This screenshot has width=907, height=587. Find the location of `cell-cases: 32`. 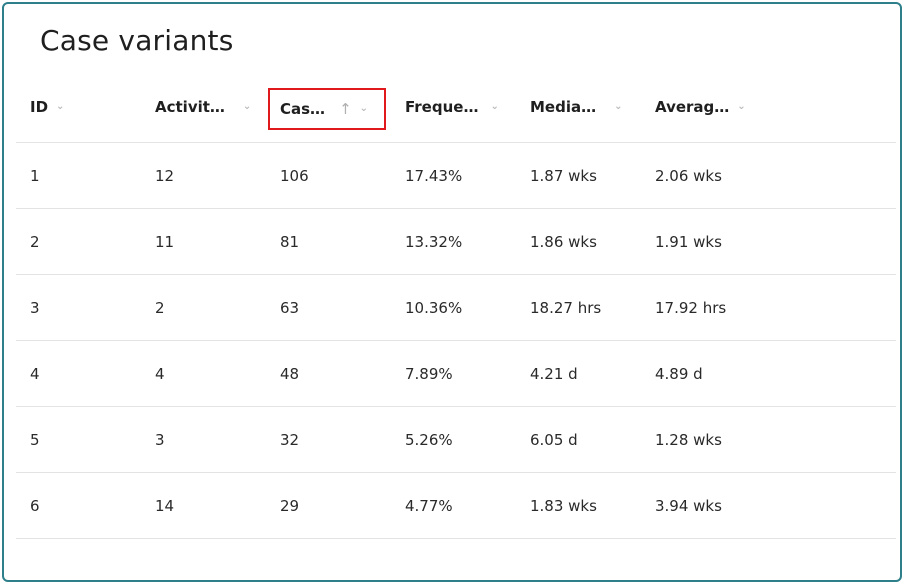

cell-cases: 32 is located at coordinates (290, 439).